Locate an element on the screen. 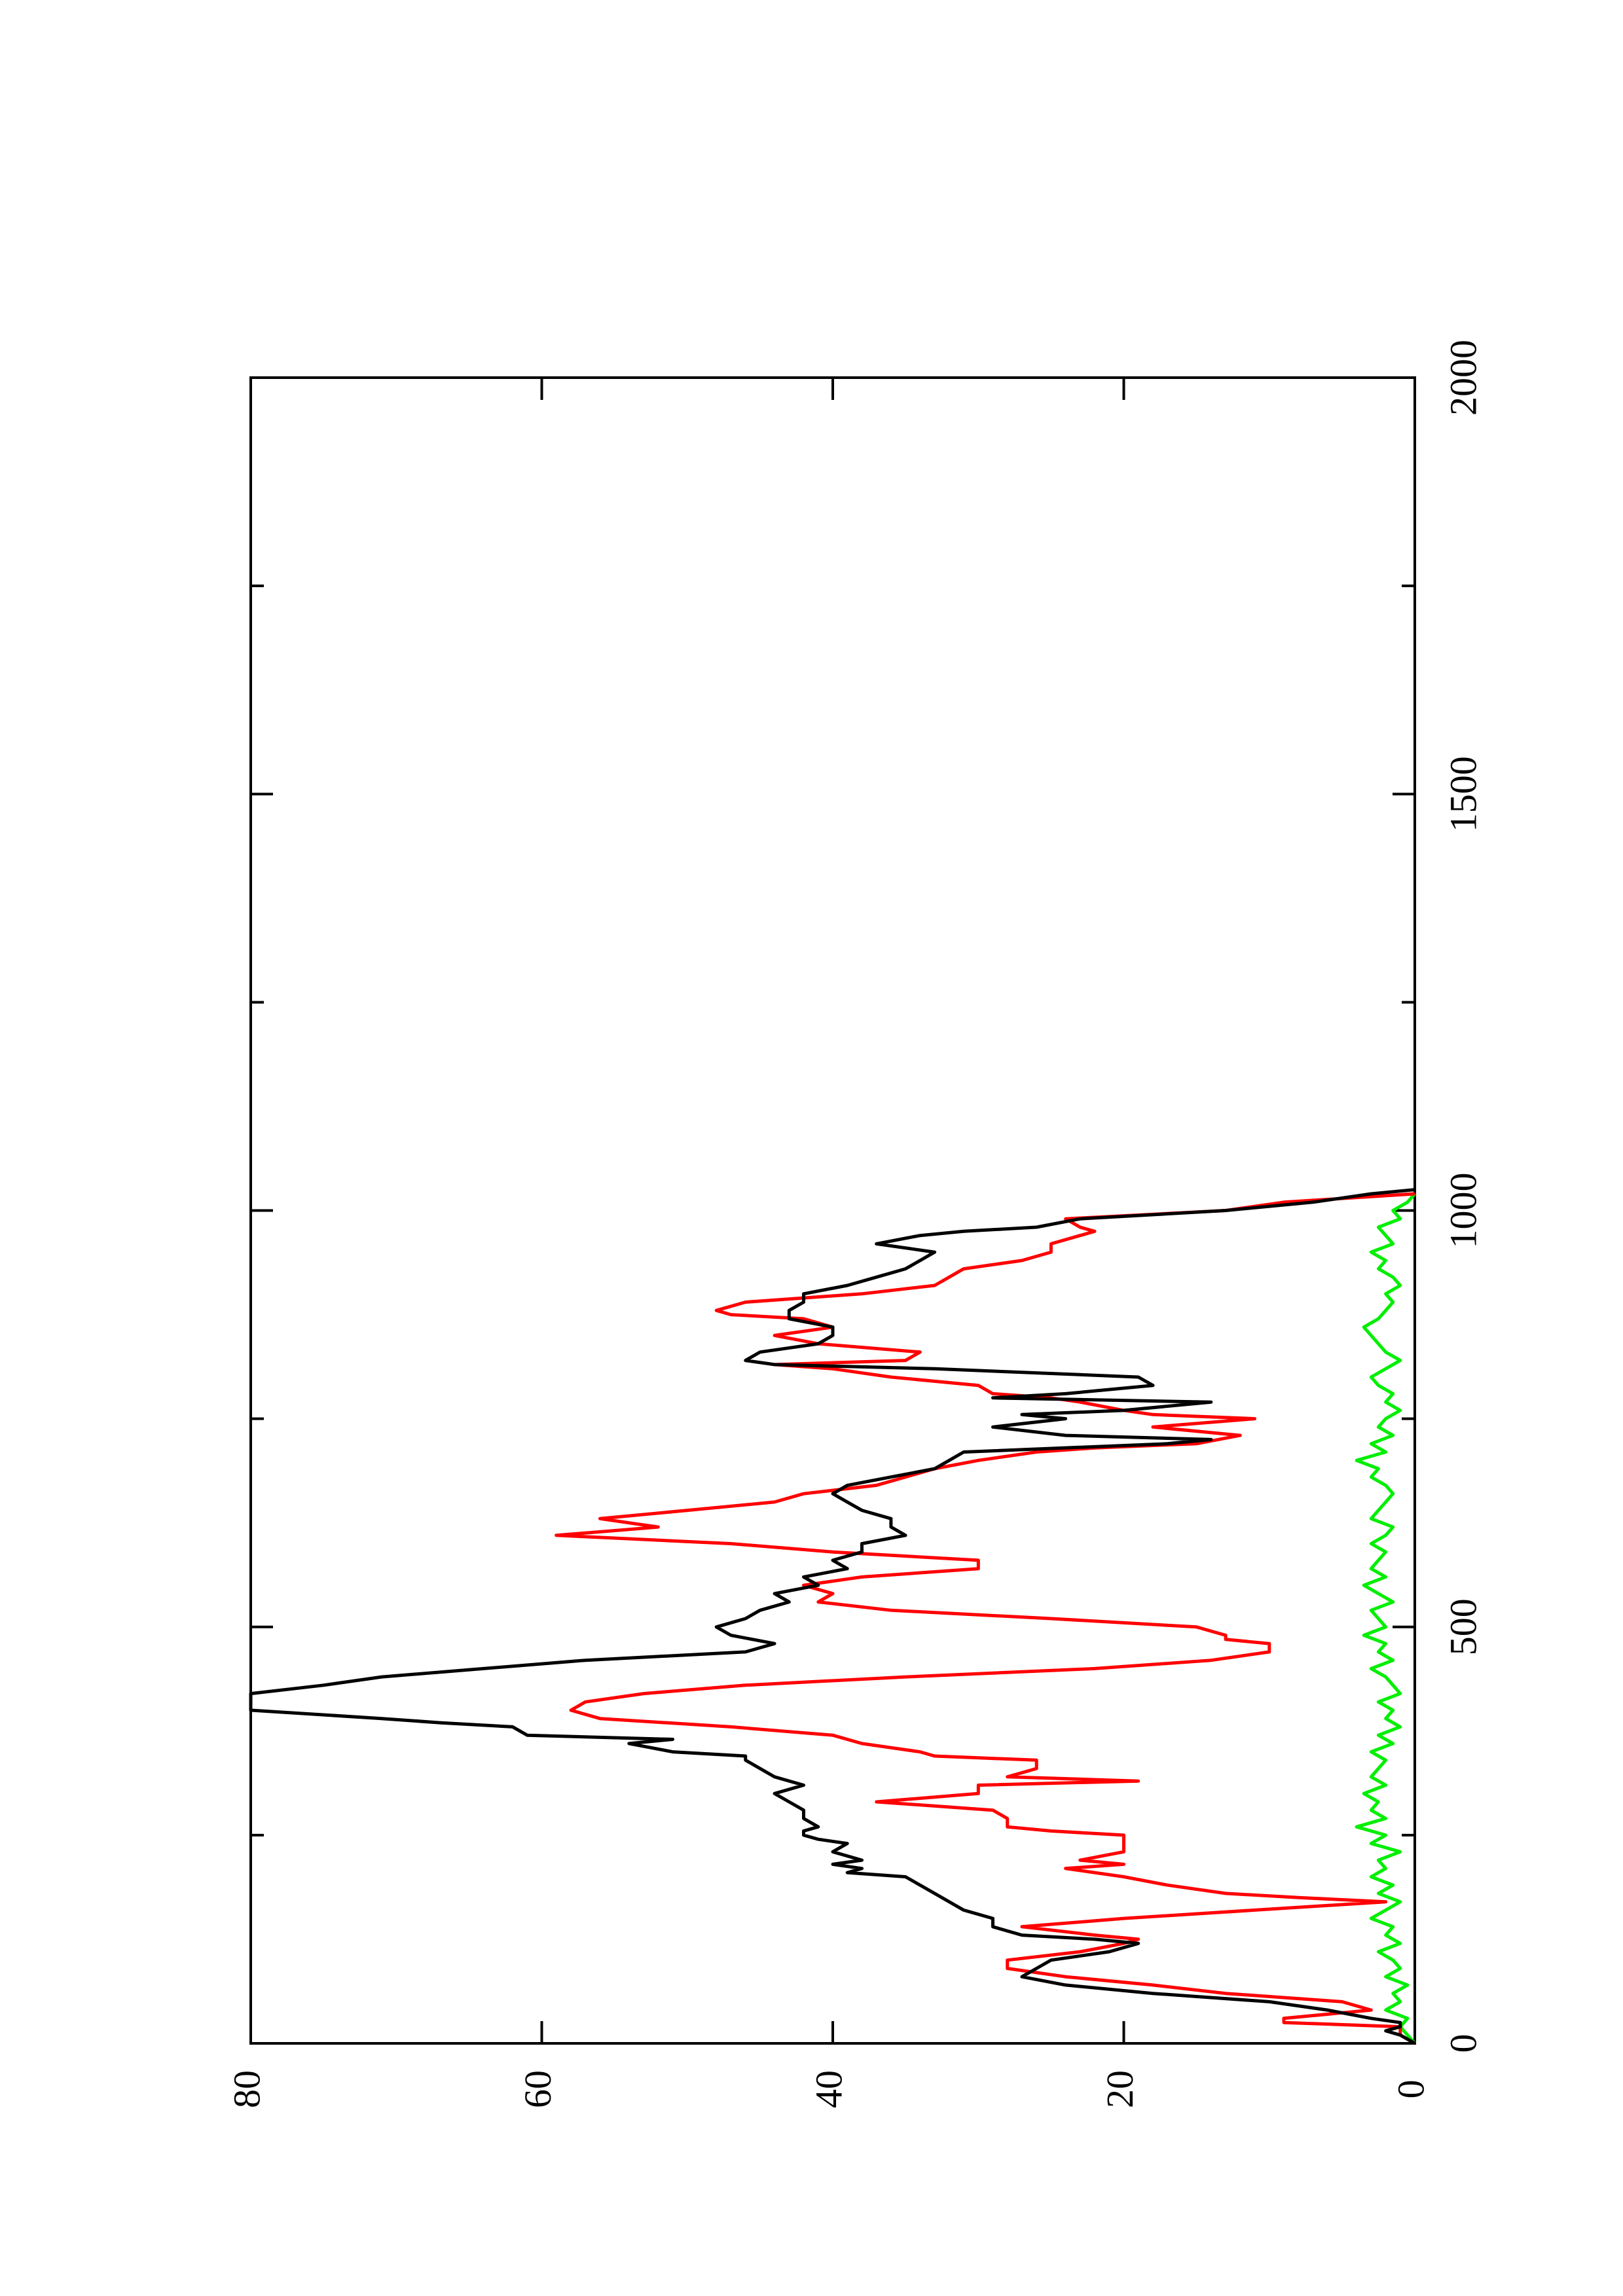 This screenshot has height=2296, width=1623. y-tick-label: 20 is located at coordinates (1120, 2089).